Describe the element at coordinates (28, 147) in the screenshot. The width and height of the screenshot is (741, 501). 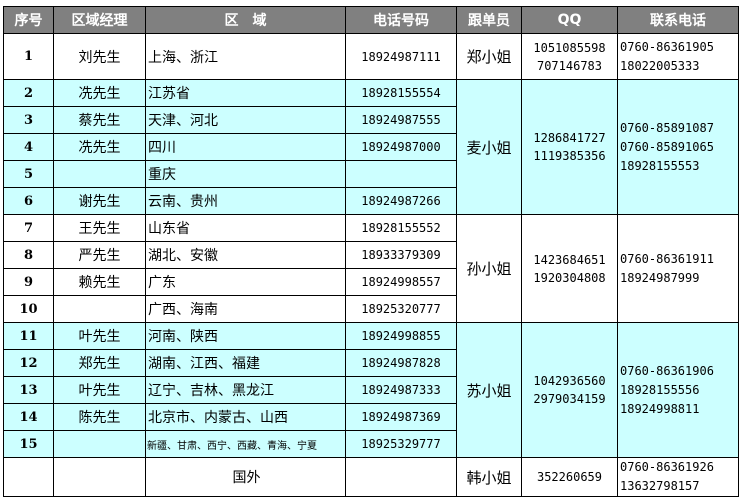
I see `row-number: 4` at that location.